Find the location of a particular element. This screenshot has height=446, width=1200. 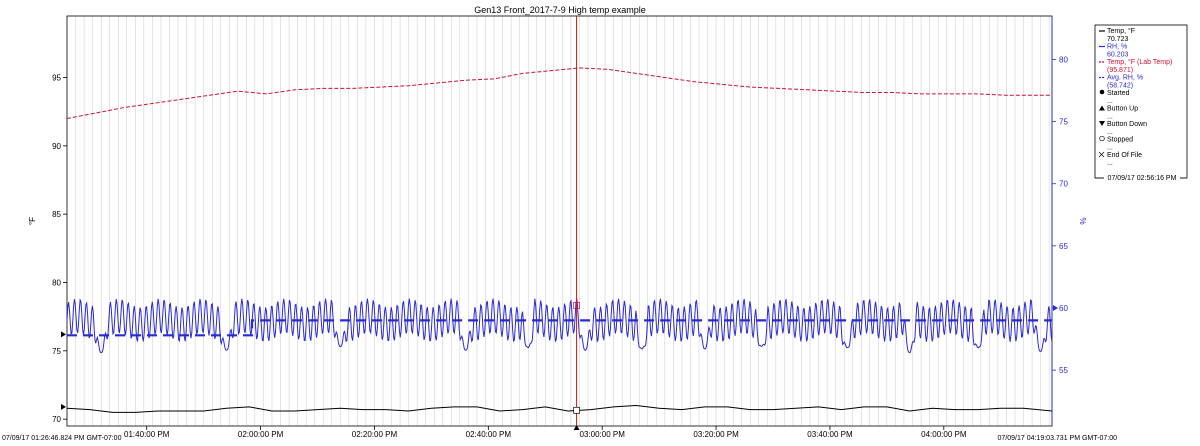

y-tick-label-right: 75 is located at coordinates (1063, 122).